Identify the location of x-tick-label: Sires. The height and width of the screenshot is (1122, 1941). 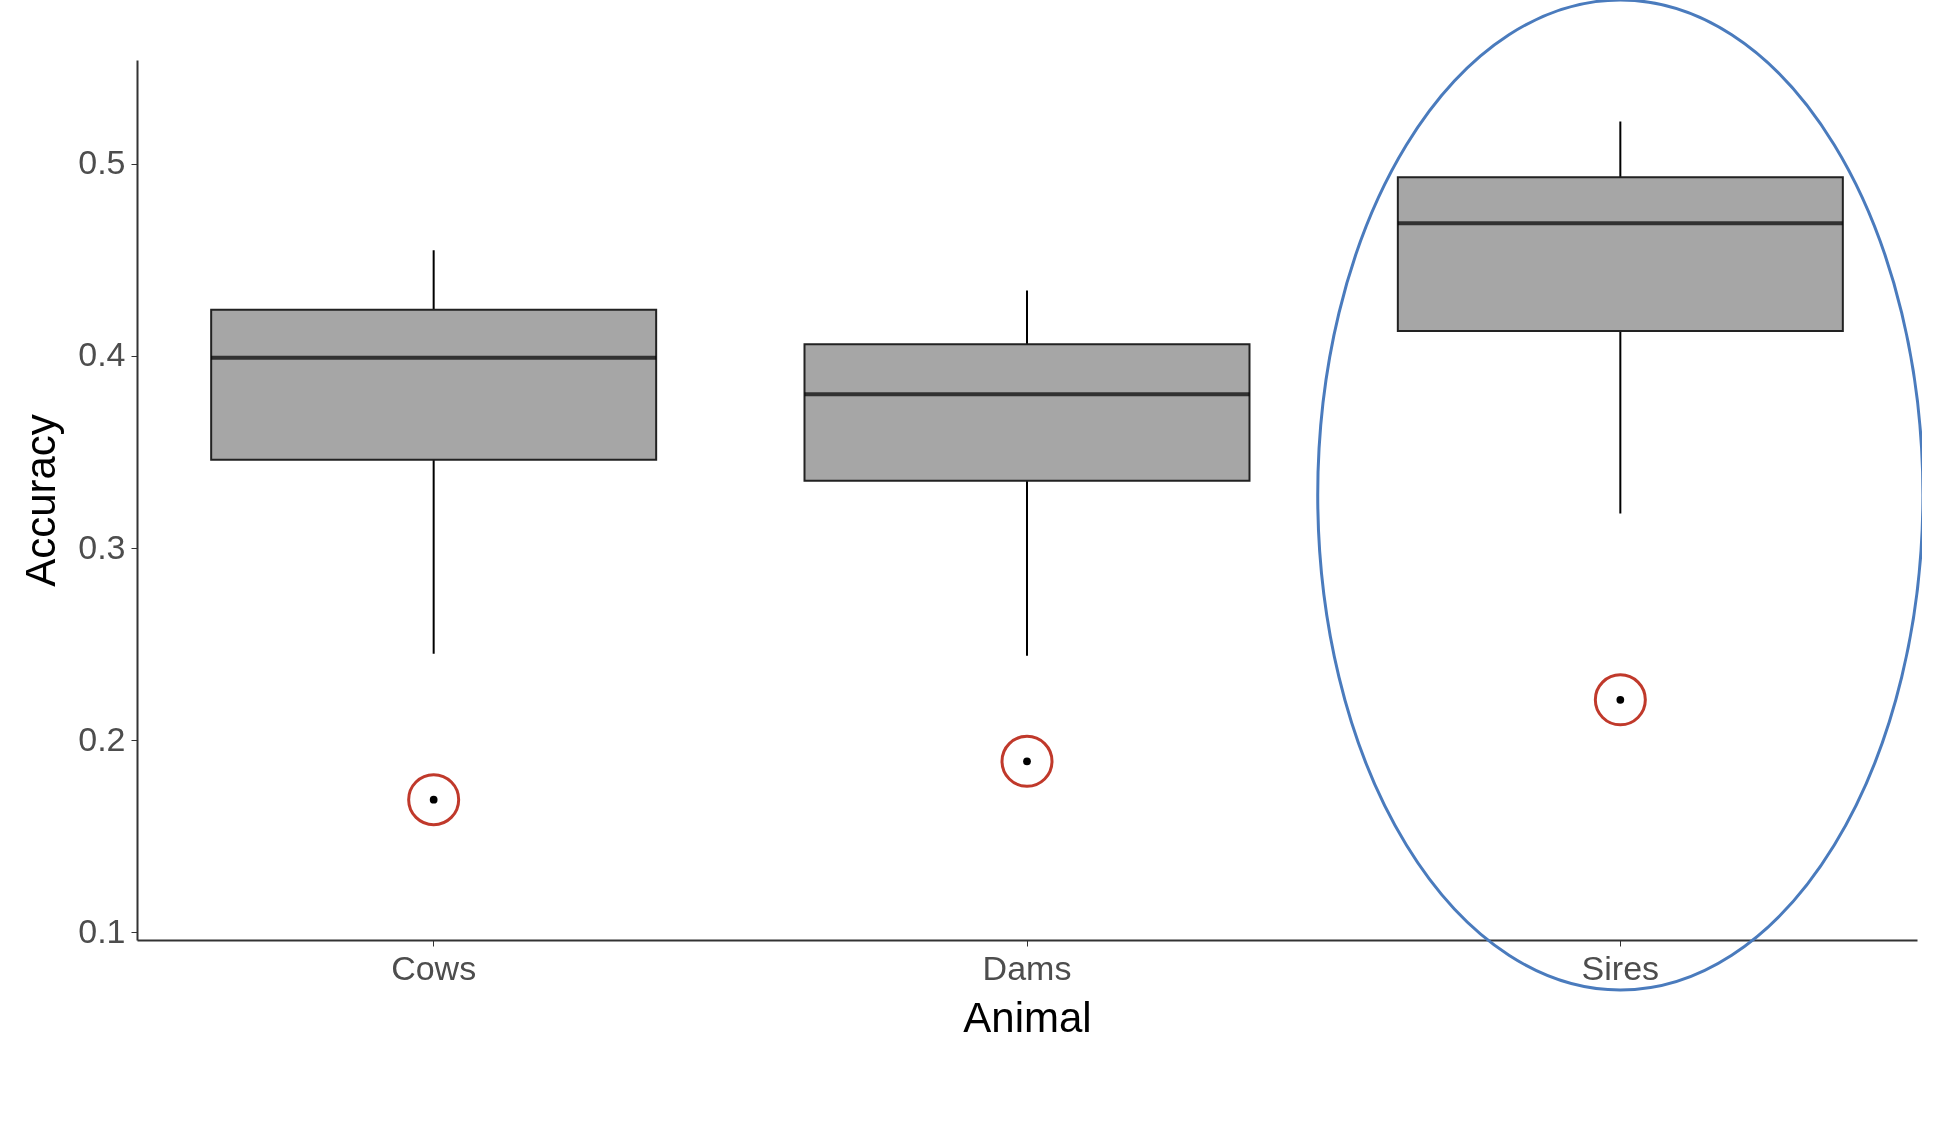
(1620, 967).